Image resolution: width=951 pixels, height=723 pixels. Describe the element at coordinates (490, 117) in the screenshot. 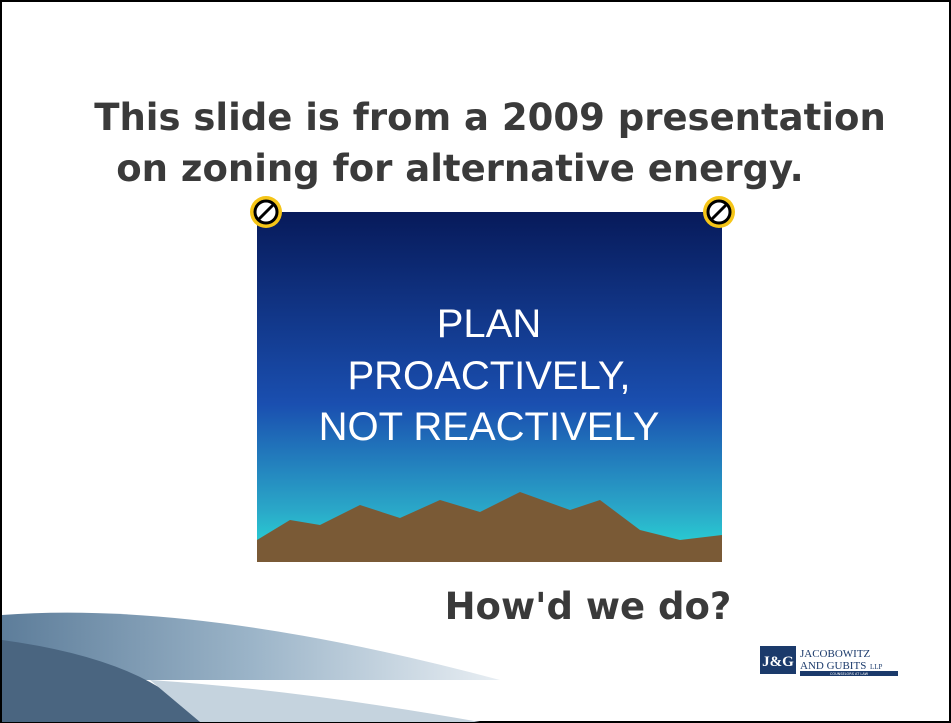

I see `title: This slide is from a 2009 presentation` at that location.